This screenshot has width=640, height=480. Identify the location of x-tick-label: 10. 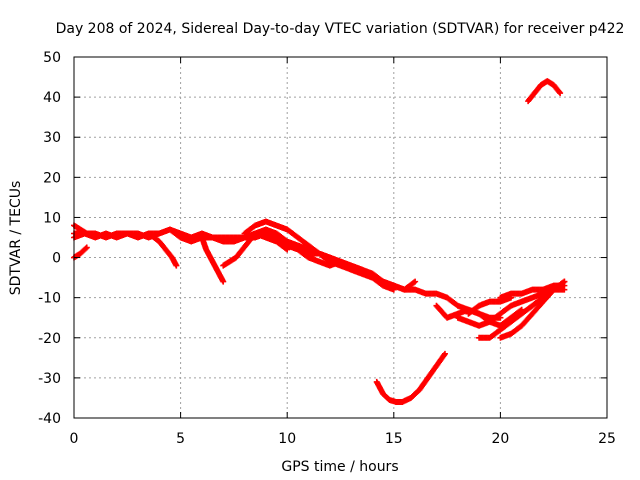
(287, 439).